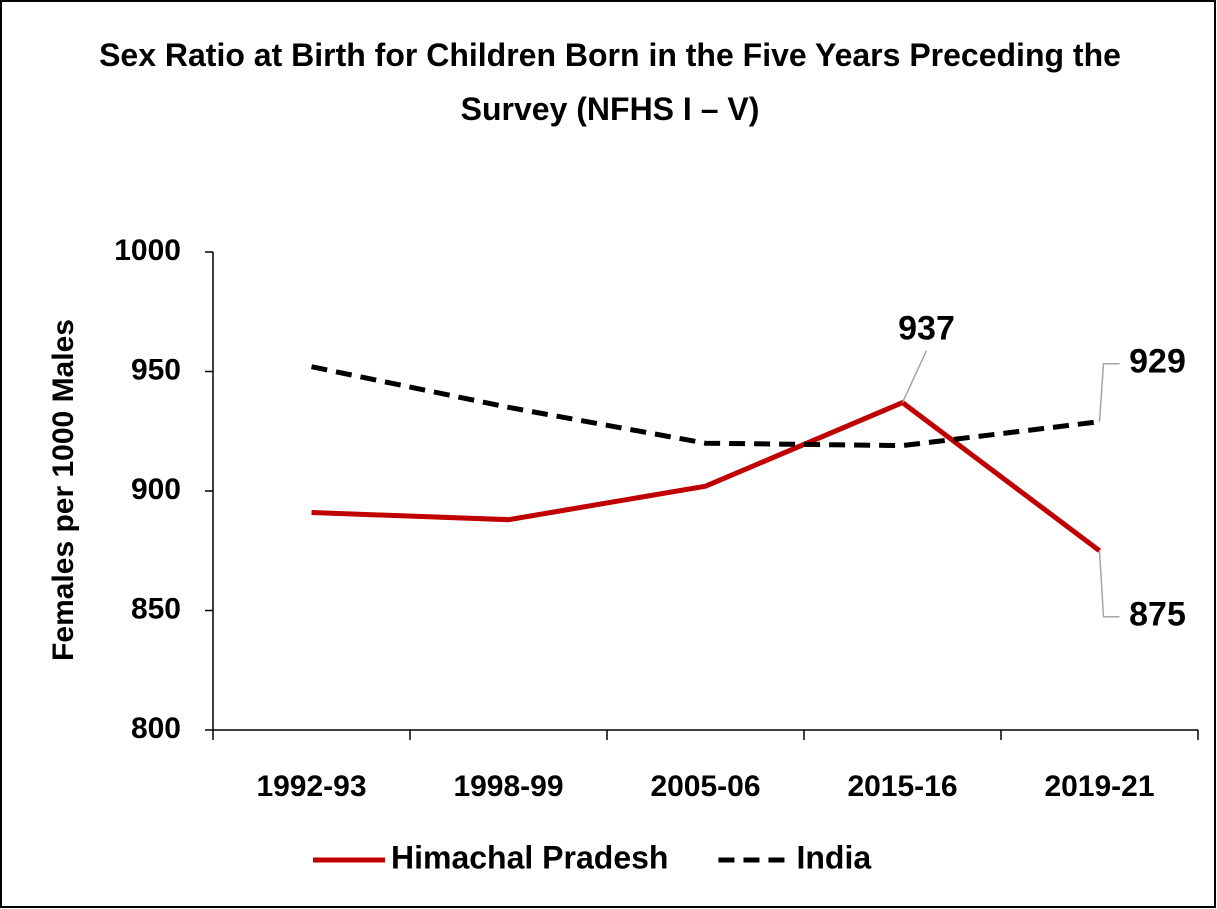  I want to click on legend-label: Himachal Pradesh, so click(529, 857).